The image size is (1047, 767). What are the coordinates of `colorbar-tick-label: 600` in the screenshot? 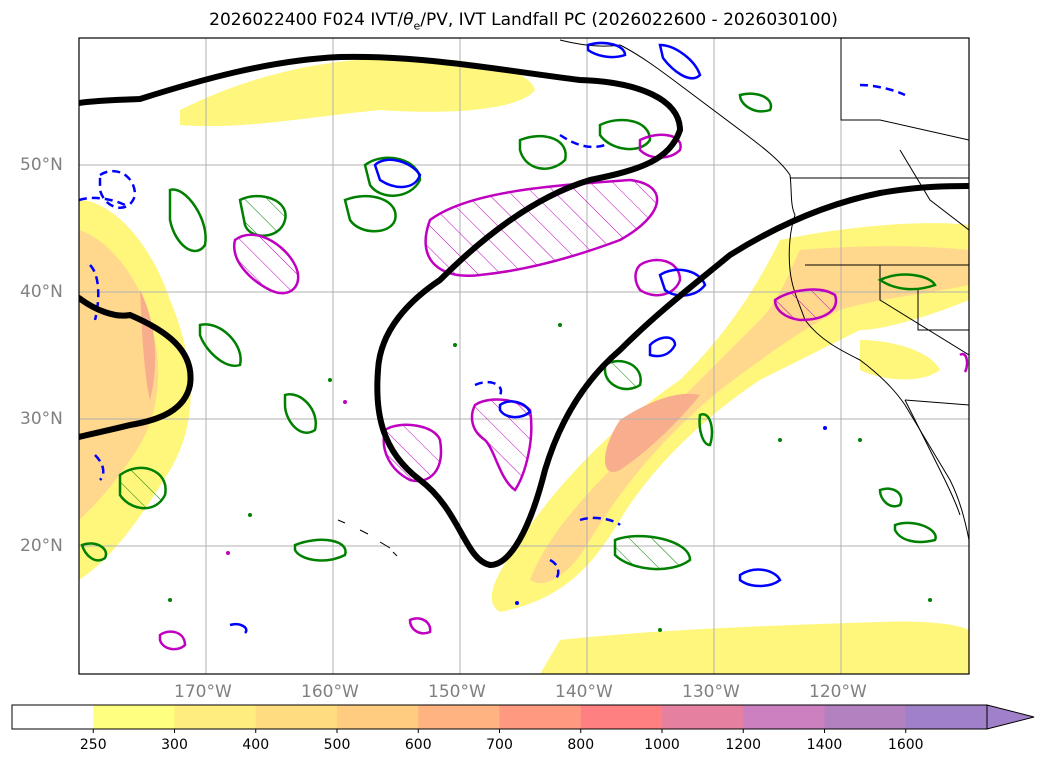 It's located at (418, 745).